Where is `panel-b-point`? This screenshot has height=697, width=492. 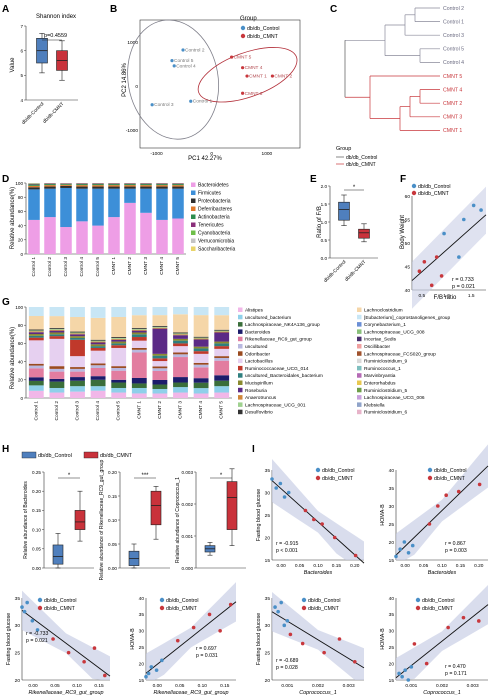
panel-b-point is located at coordinates (247, 76).